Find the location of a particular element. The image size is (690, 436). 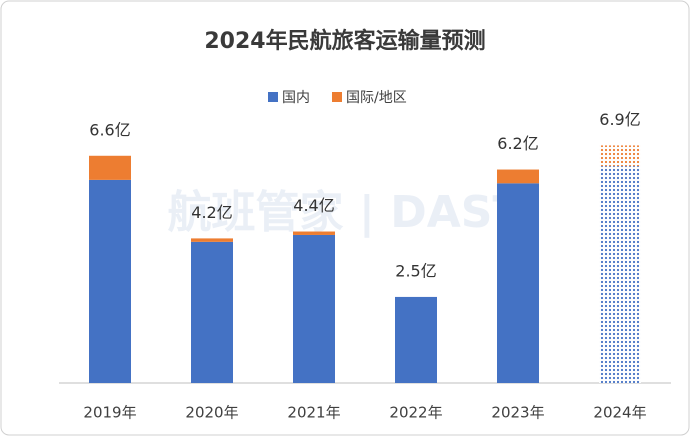

legend-label: 国际/地区 is located at coordinates (376, 98).